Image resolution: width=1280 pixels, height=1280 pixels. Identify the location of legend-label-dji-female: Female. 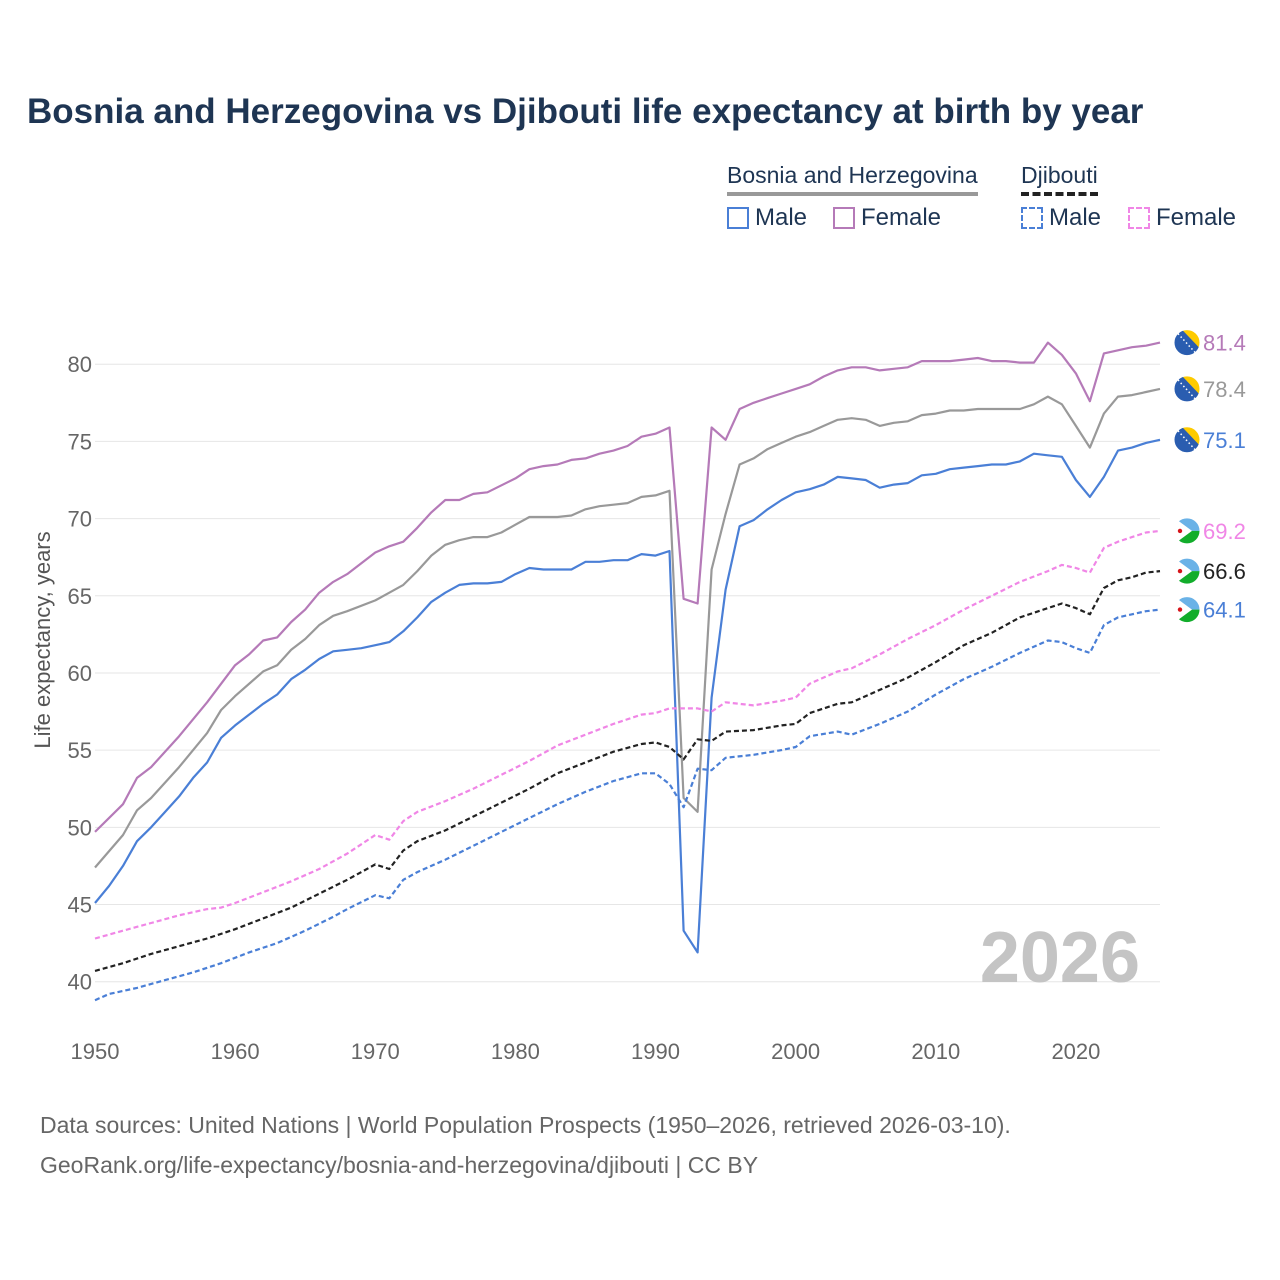
(1196, 217).